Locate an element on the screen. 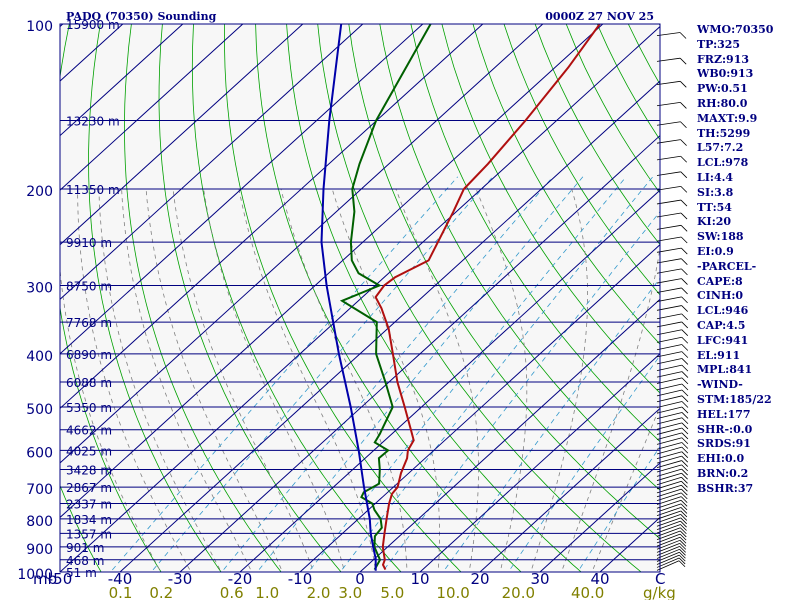 This screenshot has width=800, height=600. stability-index-item: LCL:946 is located at coordinates (723, 311).